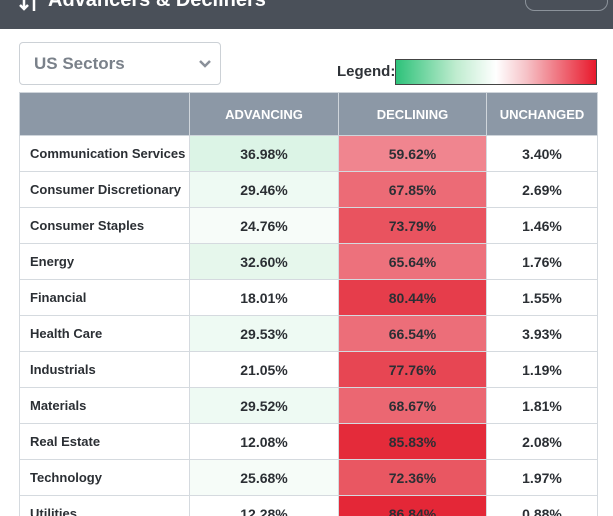 The width and height of the screenshot is (613, 516). Describe the element at coordinates (412, 477) in the screenshot. I see `declining-cell: 72.36%` at that location.